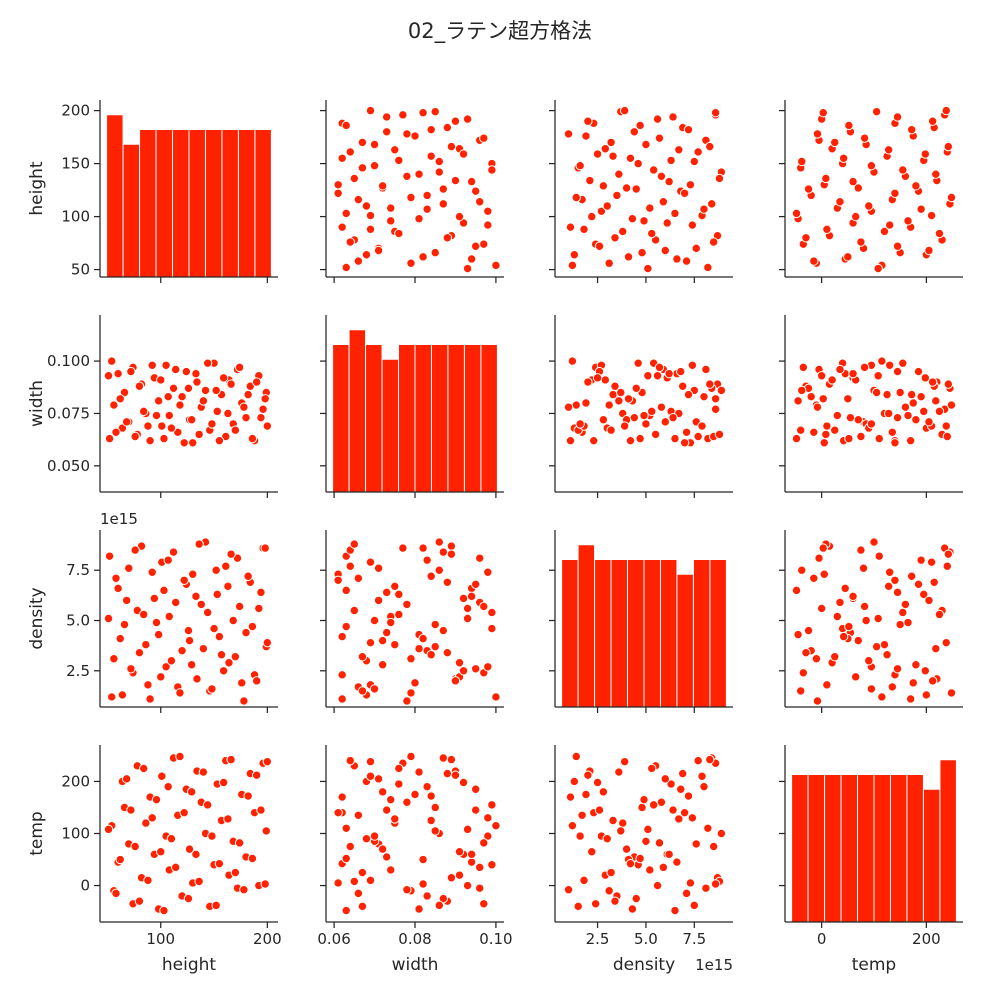  What do you see at coordinates (871, 406) in the screenshot?
I see `panel-width-vs-temp` at bounding box center [871, 406].